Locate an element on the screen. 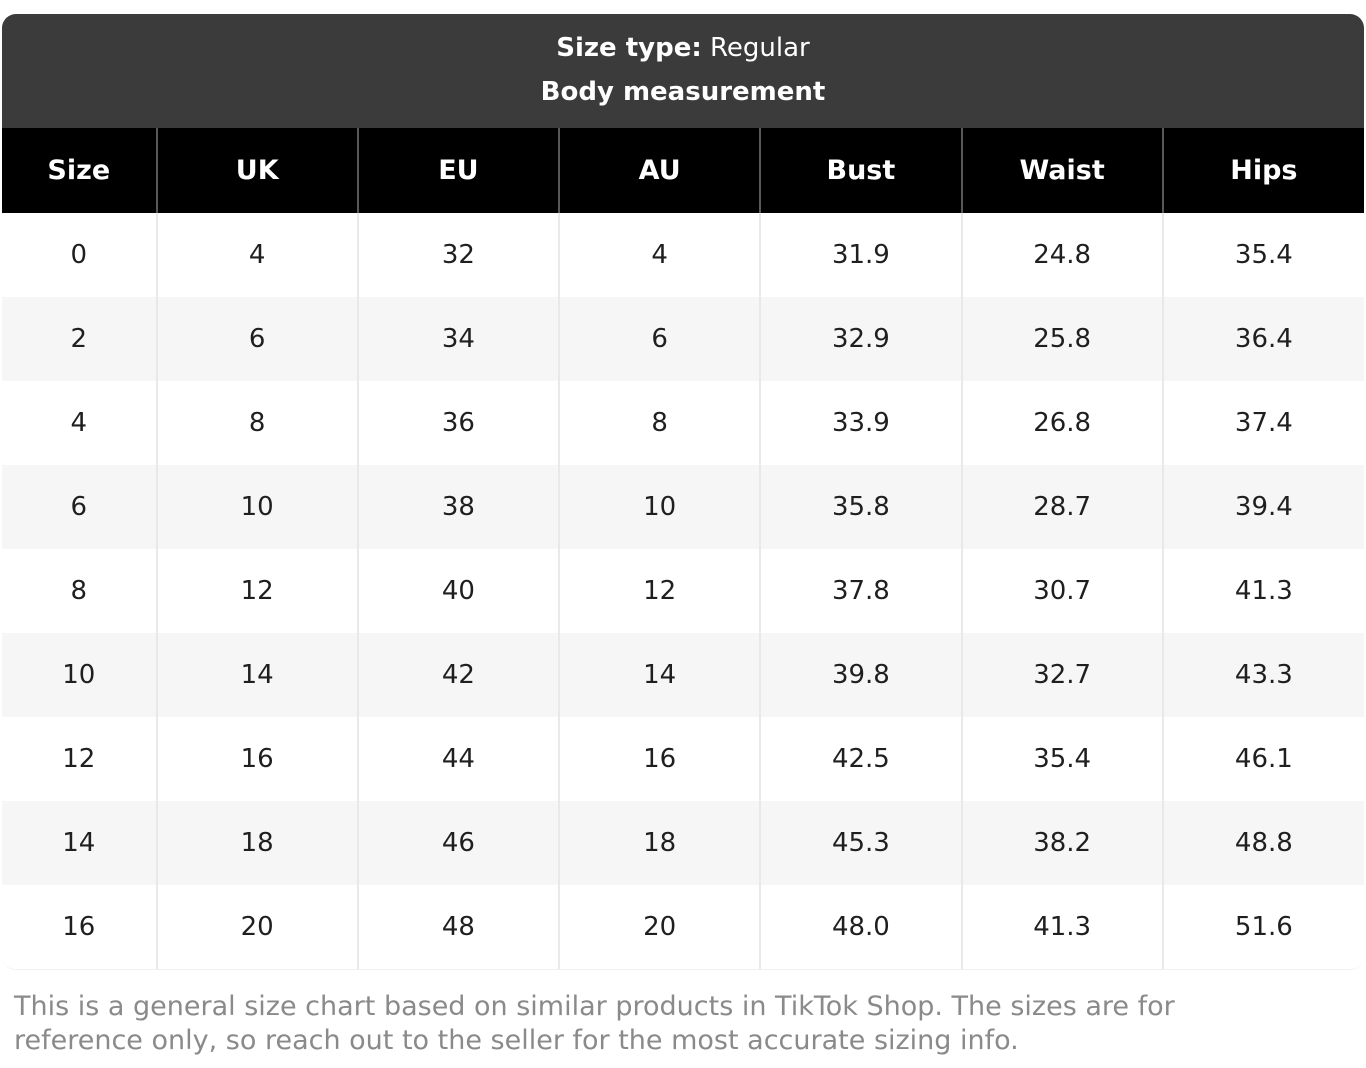  table-cell: 32.7 is located at coordinates (1061, 675).